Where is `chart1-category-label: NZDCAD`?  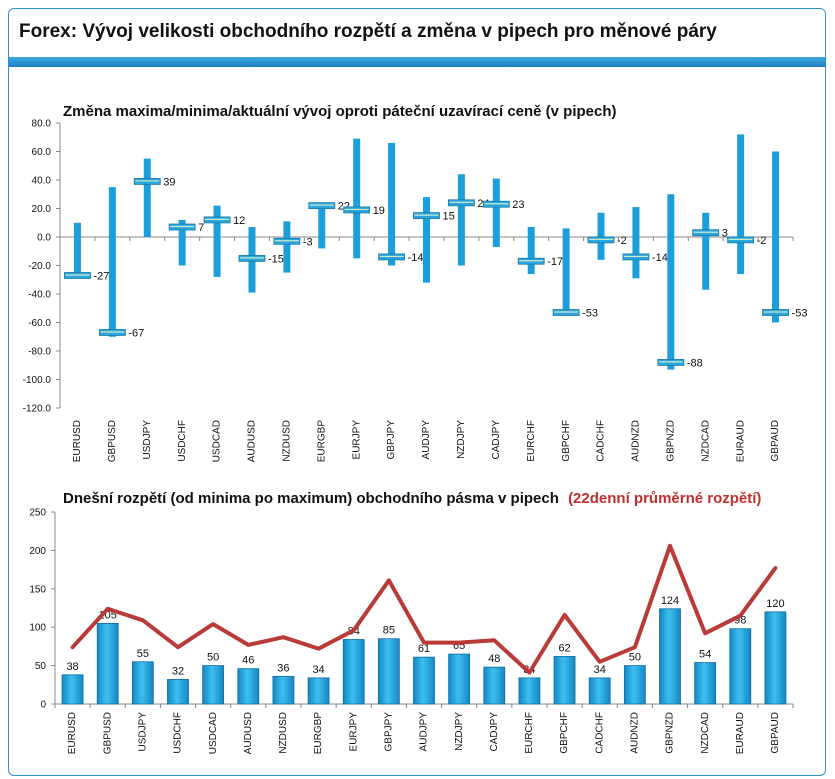 chart1-category-label: NZDCAD is located at coordinates (705, 441).